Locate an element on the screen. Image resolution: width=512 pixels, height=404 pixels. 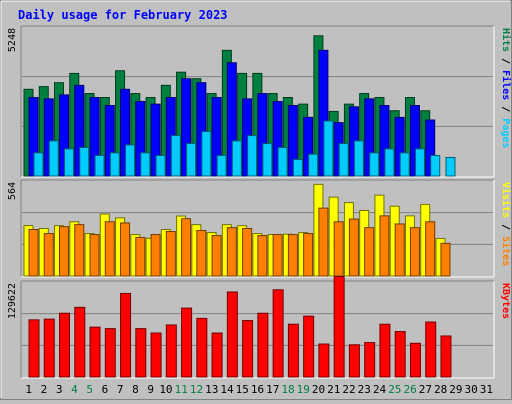
x-tick-label: 9 is located at coordinates (150, 389).